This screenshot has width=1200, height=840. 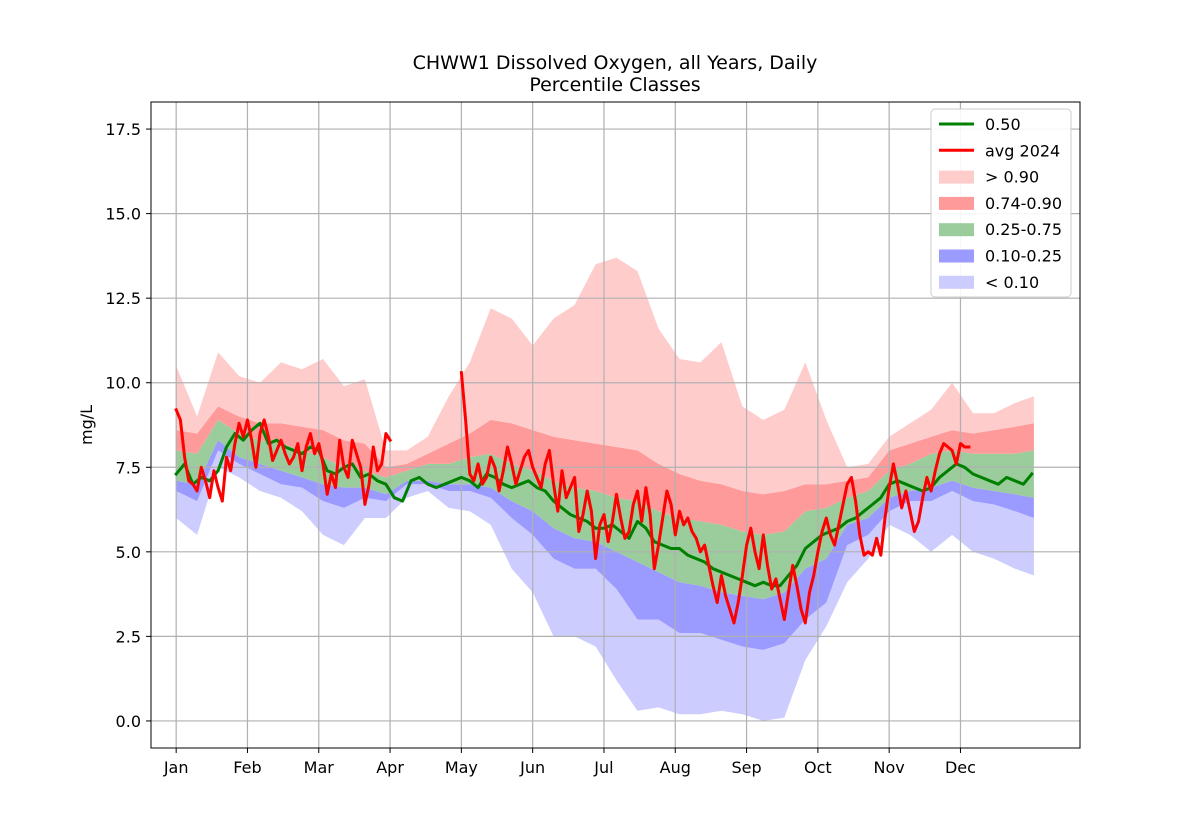 I want to click on y-tick-label: 10.0, so click(x=123, y=383).